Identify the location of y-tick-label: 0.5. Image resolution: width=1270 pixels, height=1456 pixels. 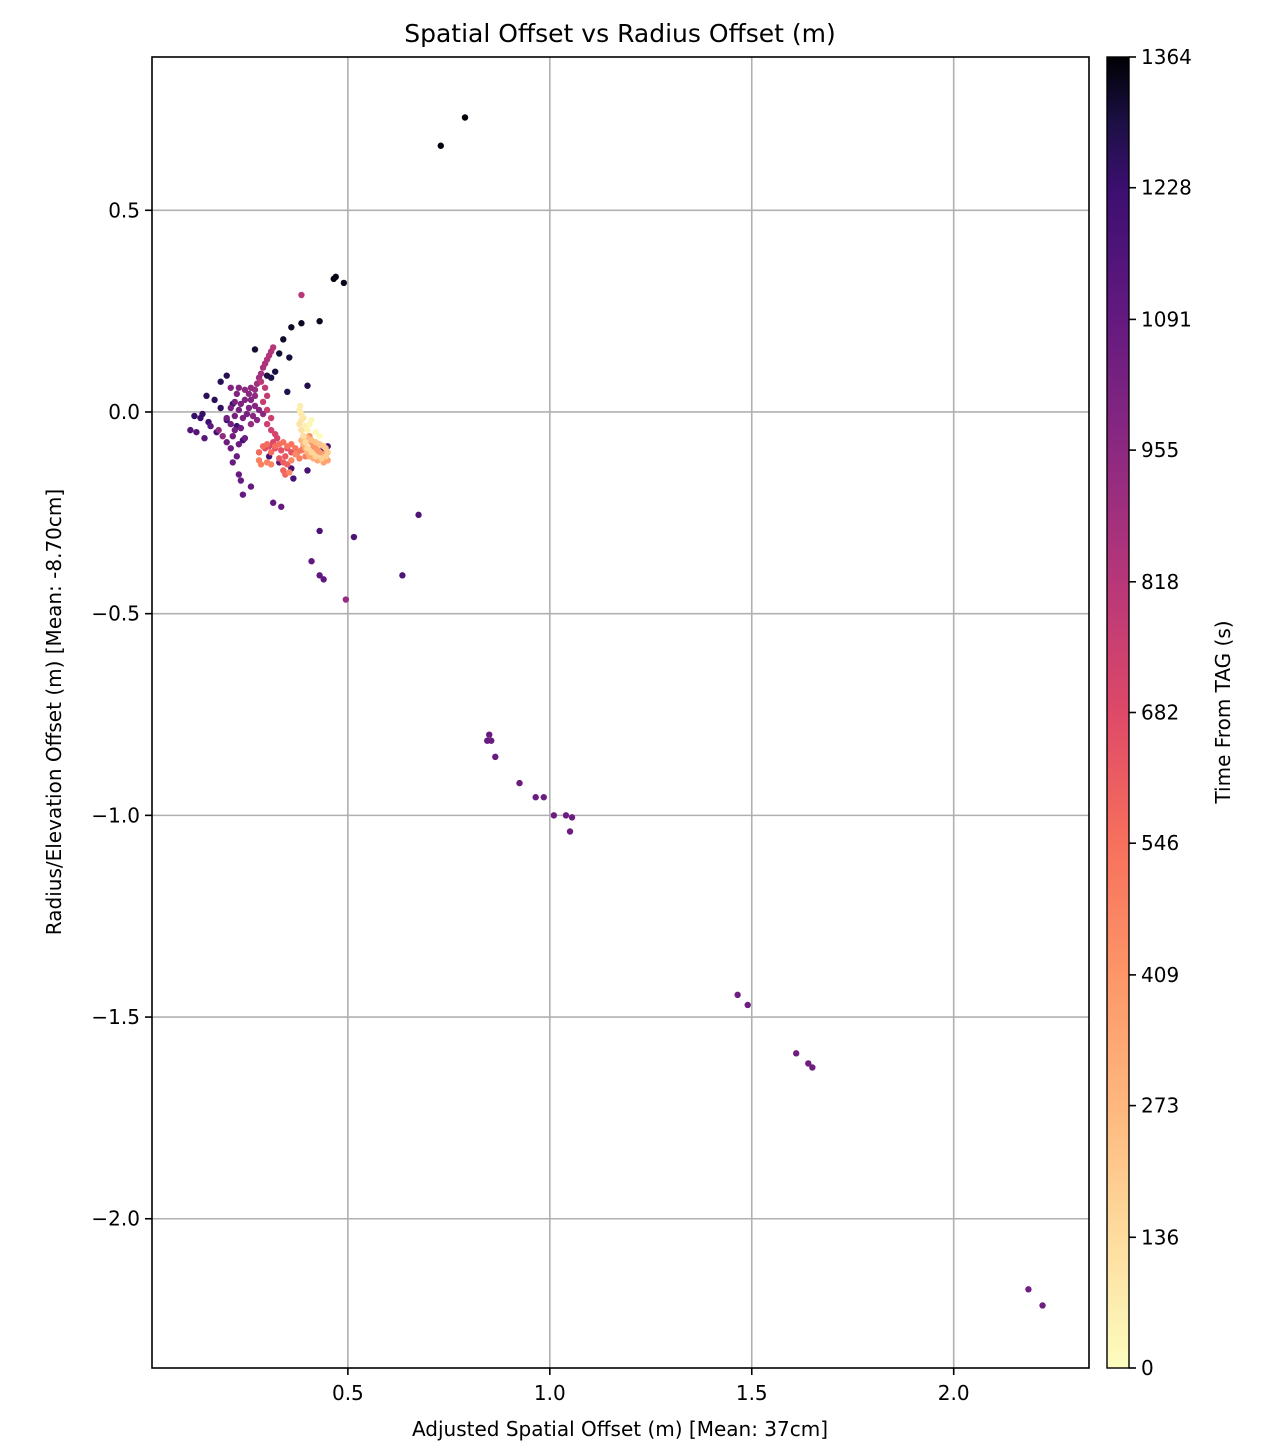
(124, 210).